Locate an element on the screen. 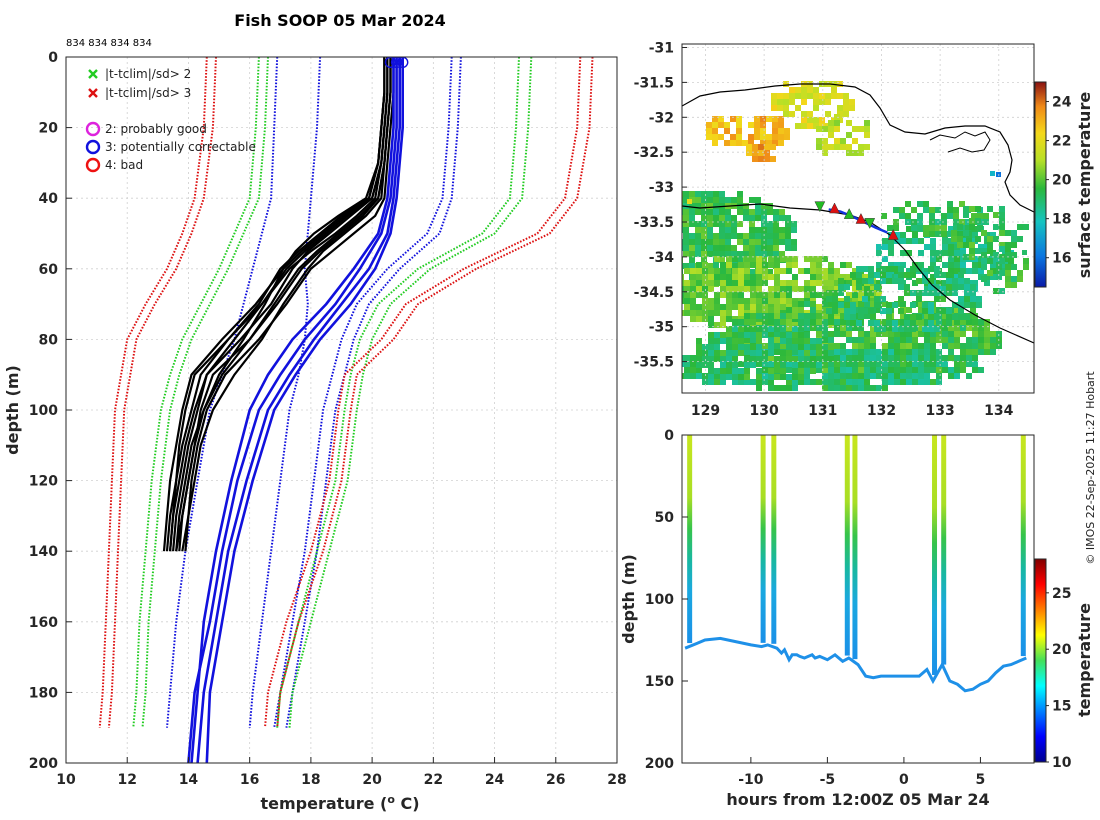  section-y-tick-label: 150 is located at coordinates (659, 682).